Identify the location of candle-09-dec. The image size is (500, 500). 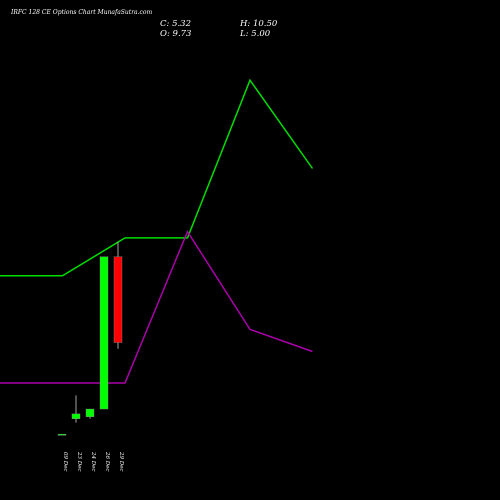
(62, 434).